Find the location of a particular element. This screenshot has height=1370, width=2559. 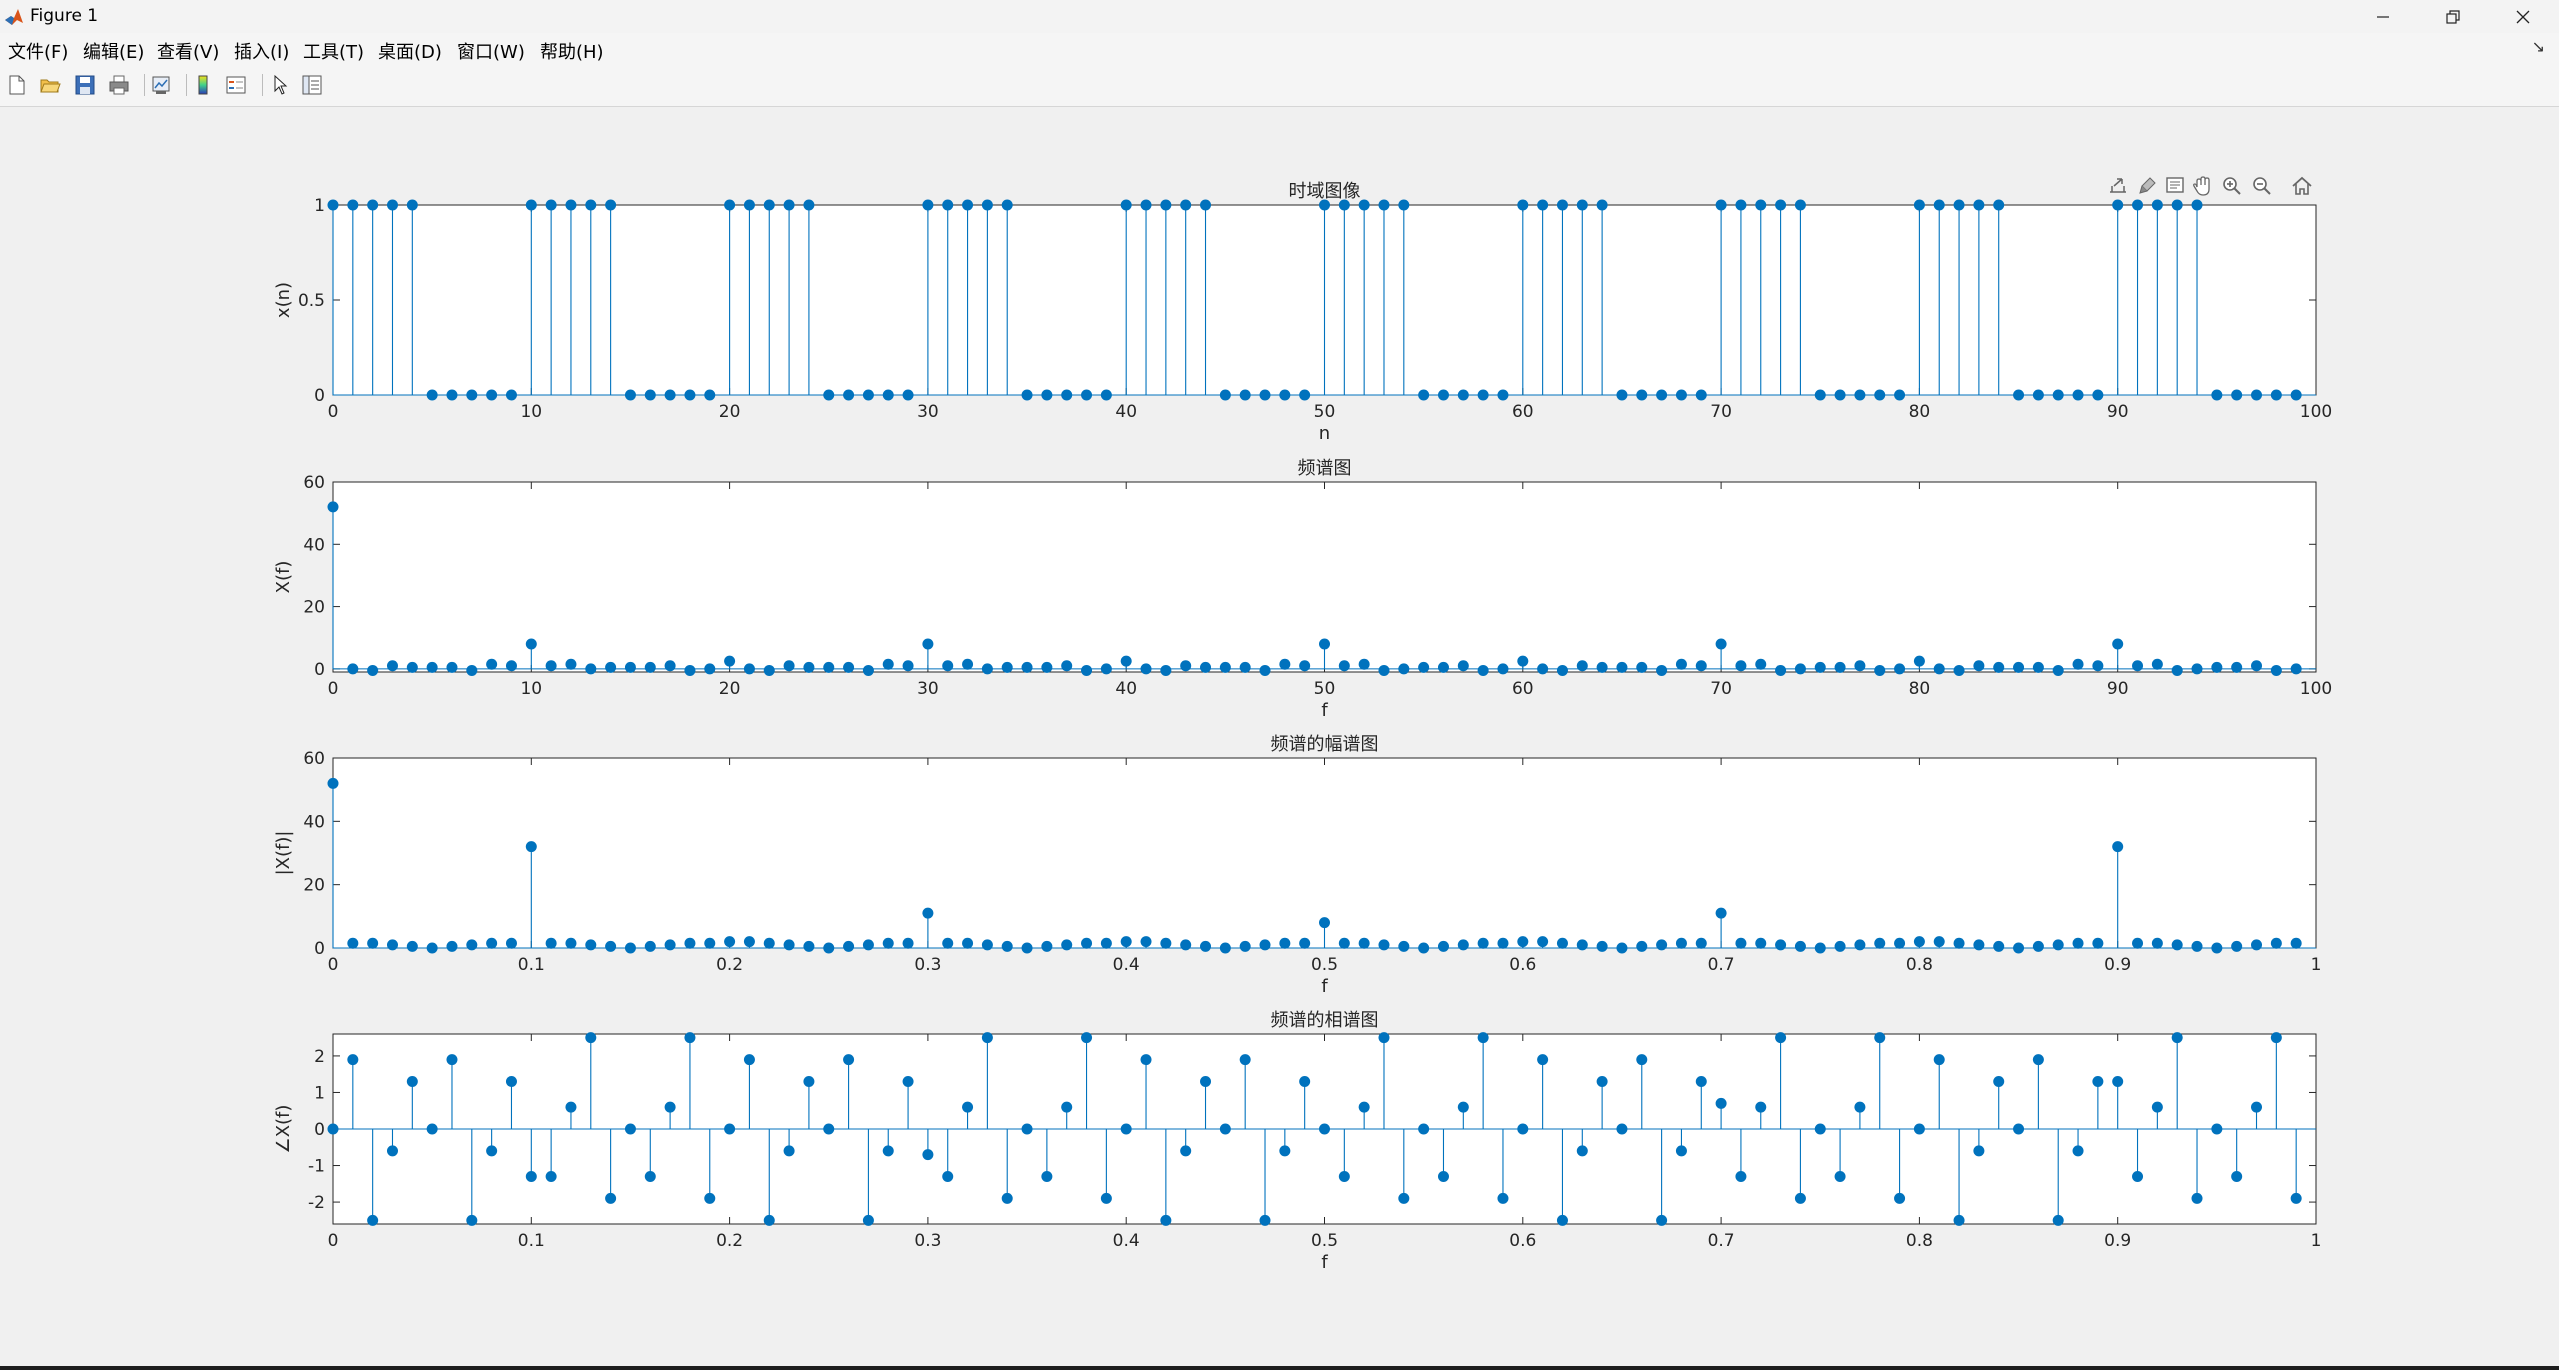

save-button is located at coordinates (85, 85).